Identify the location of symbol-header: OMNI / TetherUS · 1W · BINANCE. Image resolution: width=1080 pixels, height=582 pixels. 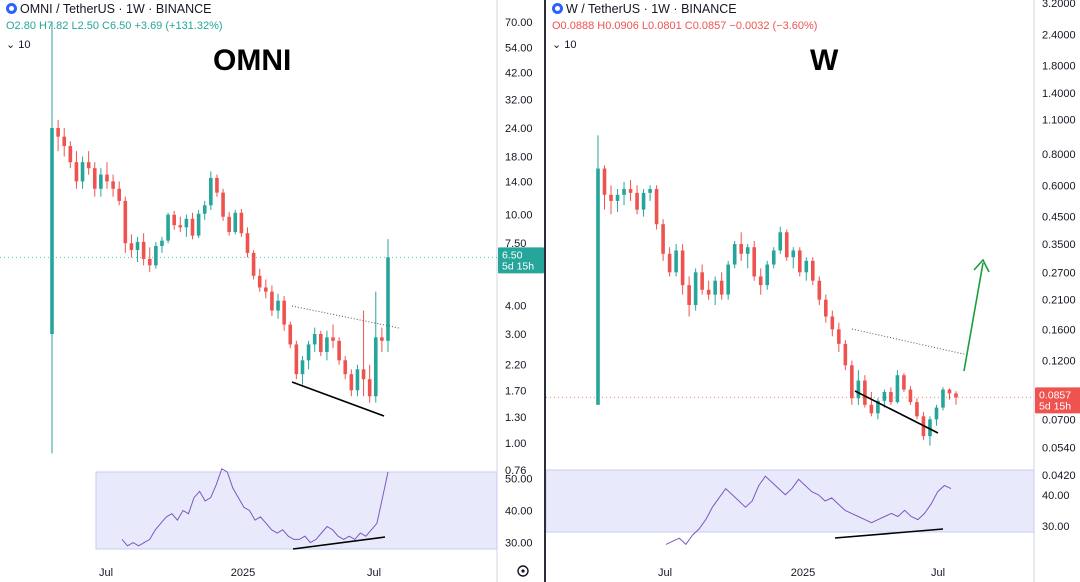
(108, 9).